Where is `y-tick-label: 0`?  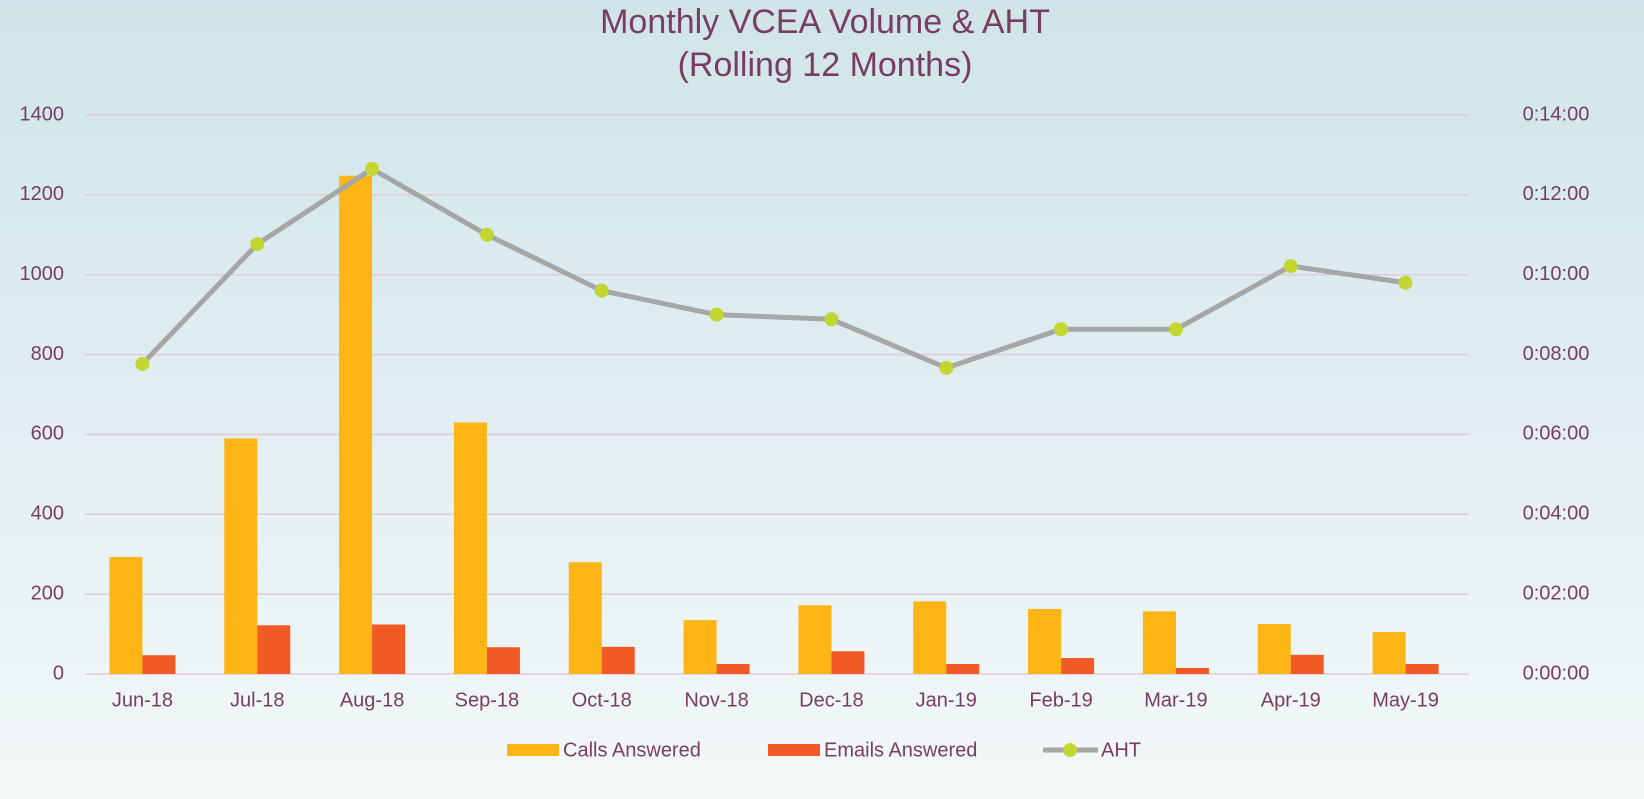
y-tick-label: 0 is located at coordinates (58, 673).